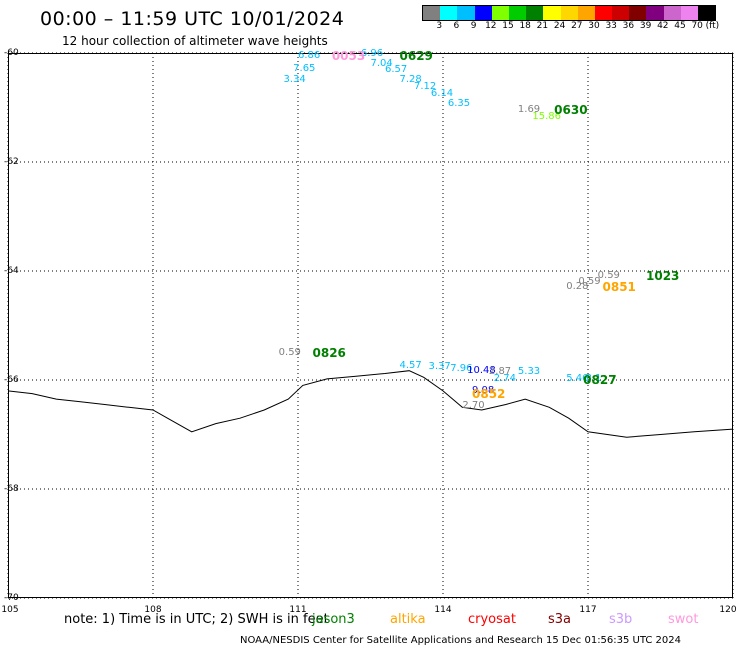 Image resolution: width=740 pixels, height=650 pixels. Describe the element at coordinates (439, 367) in the screenshot. I see `wave-height-value: 3.37` at that location.